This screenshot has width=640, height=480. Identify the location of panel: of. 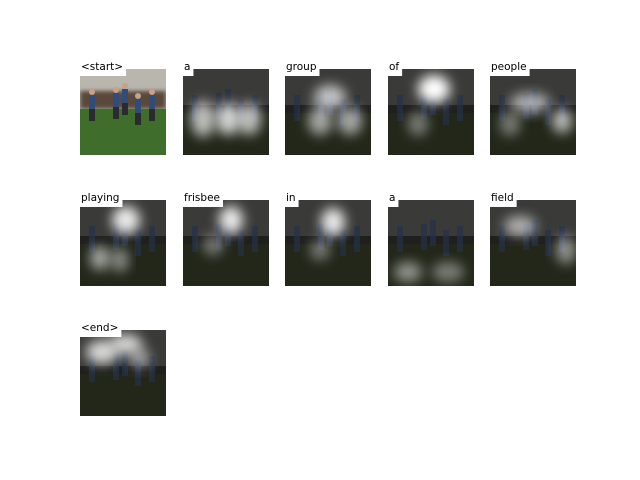
(431, 107).